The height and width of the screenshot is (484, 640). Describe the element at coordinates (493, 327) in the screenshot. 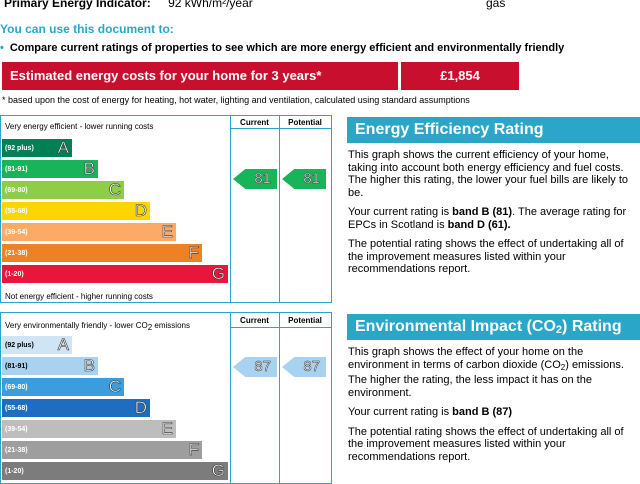

I see `co2-panel-title: Environmental Impact (CO2) Rating` at that location.